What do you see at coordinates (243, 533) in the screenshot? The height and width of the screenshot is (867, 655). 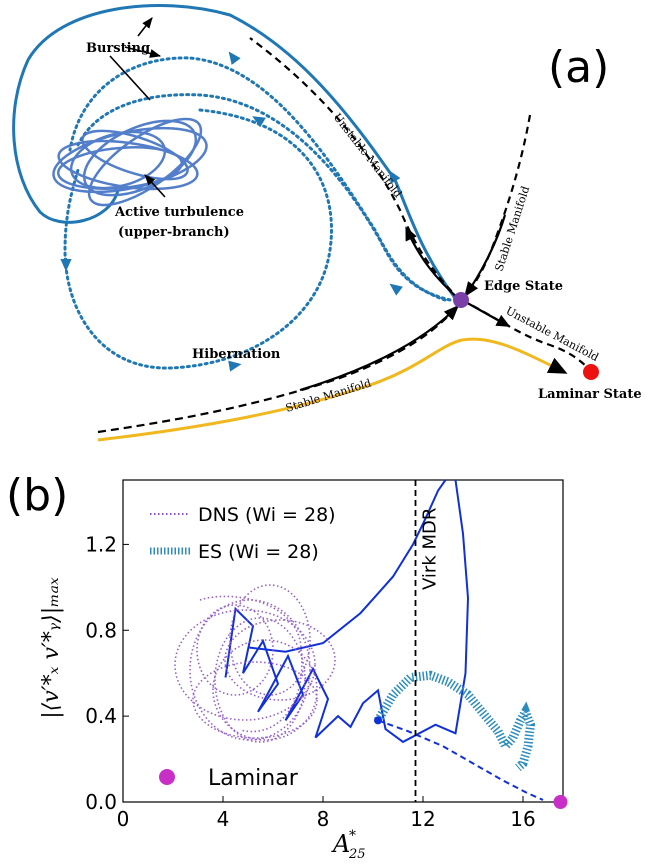 I see `legend: DNS (Wi = 28) ES (Wi = 28)` at bounding box center [243, 533].